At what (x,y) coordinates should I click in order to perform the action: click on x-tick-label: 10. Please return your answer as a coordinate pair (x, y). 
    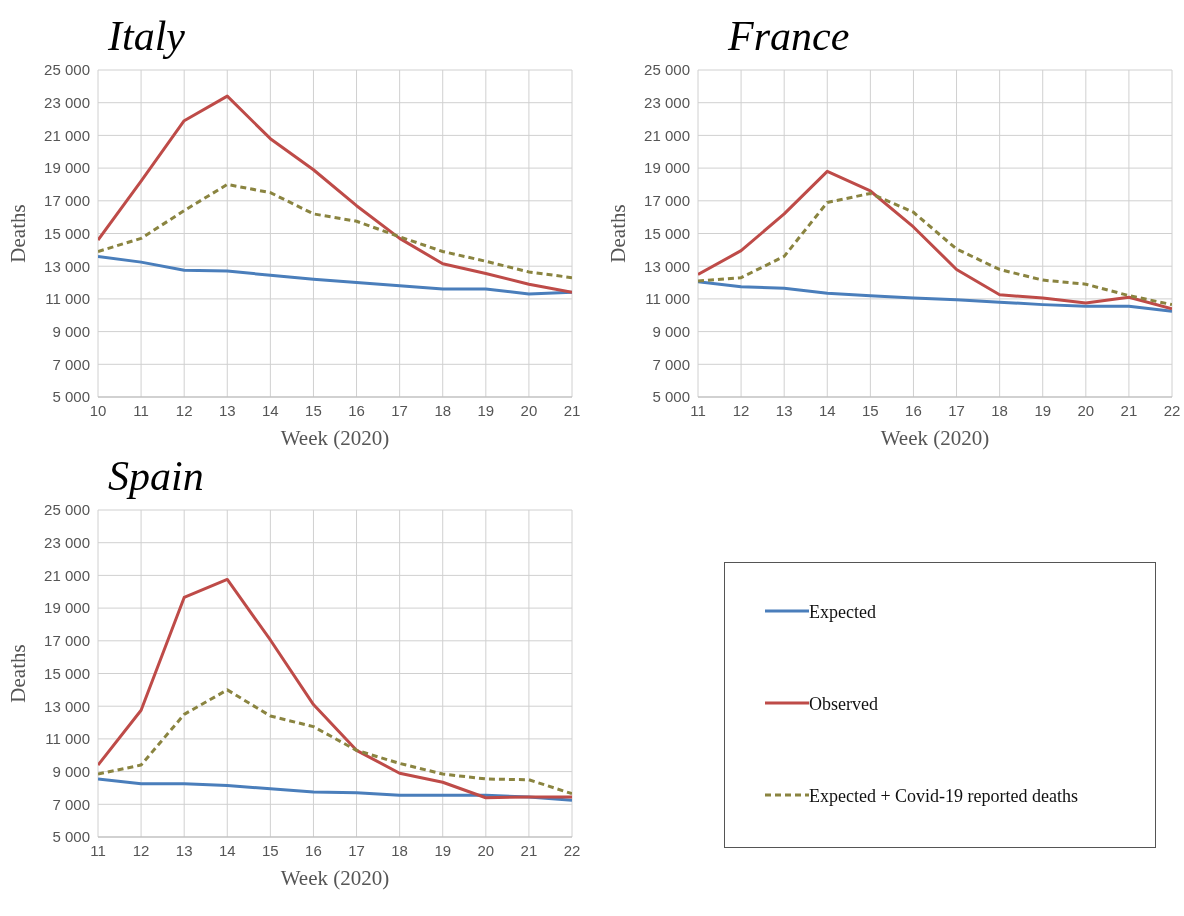
    Looking at the image, I should click on (98, 410).